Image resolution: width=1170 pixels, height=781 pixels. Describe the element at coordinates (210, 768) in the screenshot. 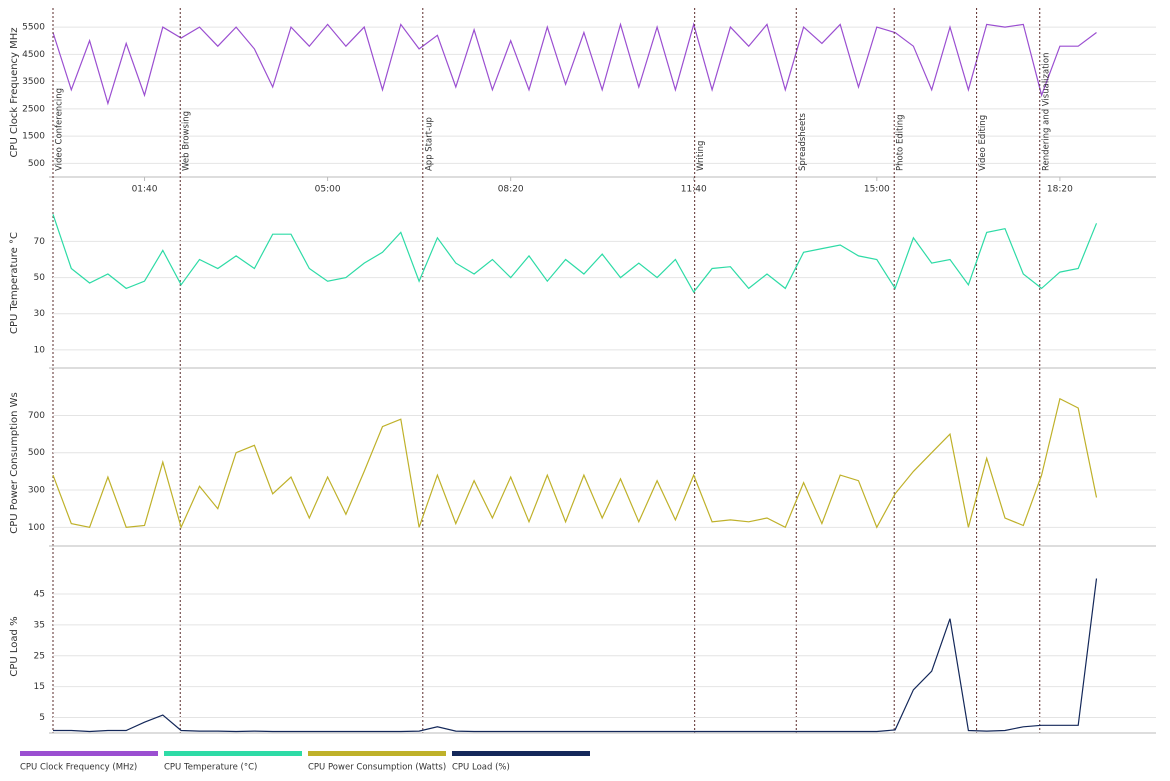

I see `legend-label: CPU Temperature (°C)` at that location.